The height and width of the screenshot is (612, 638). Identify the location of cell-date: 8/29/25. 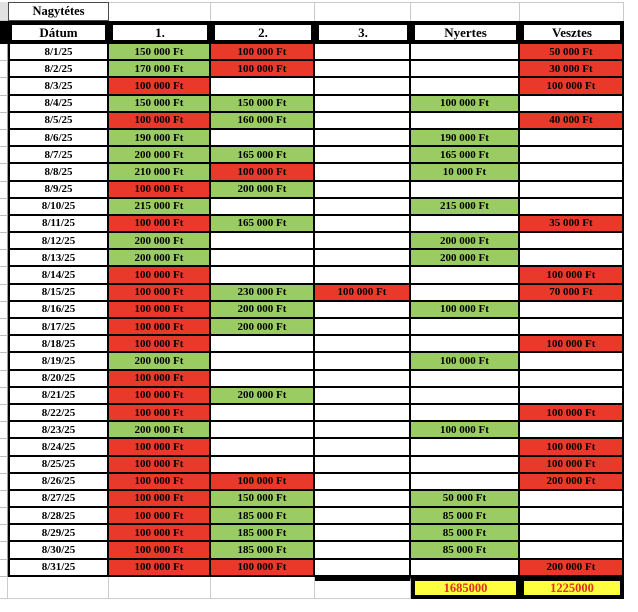
(58, 534).